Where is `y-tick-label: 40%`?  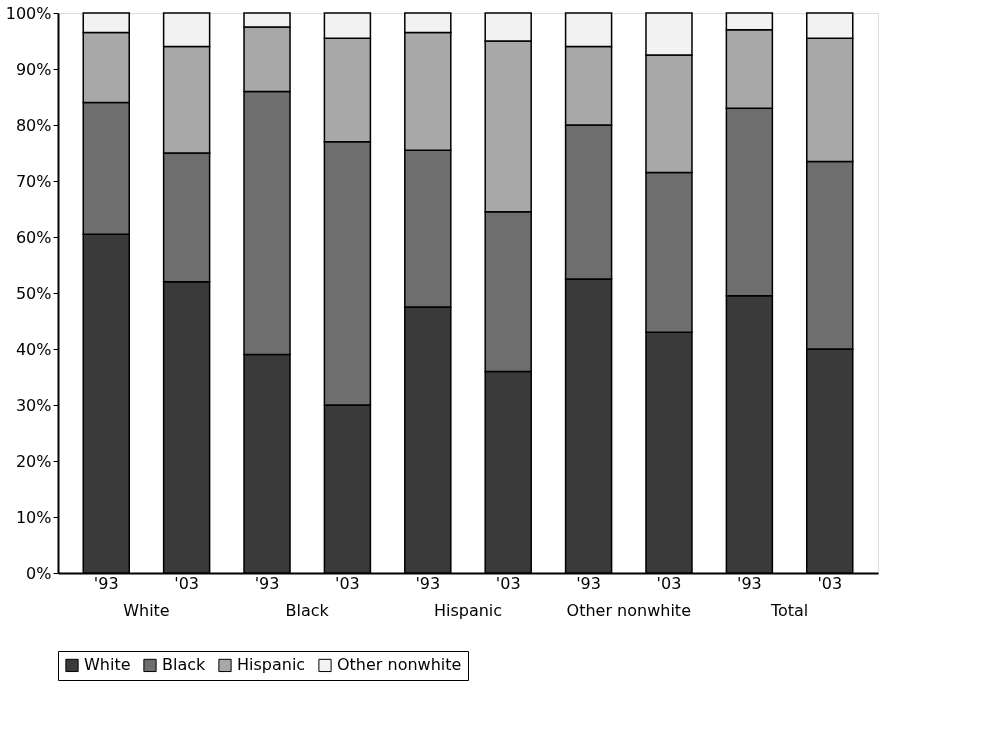 y-tick-label: 40% is located at coordinates (33, 349).